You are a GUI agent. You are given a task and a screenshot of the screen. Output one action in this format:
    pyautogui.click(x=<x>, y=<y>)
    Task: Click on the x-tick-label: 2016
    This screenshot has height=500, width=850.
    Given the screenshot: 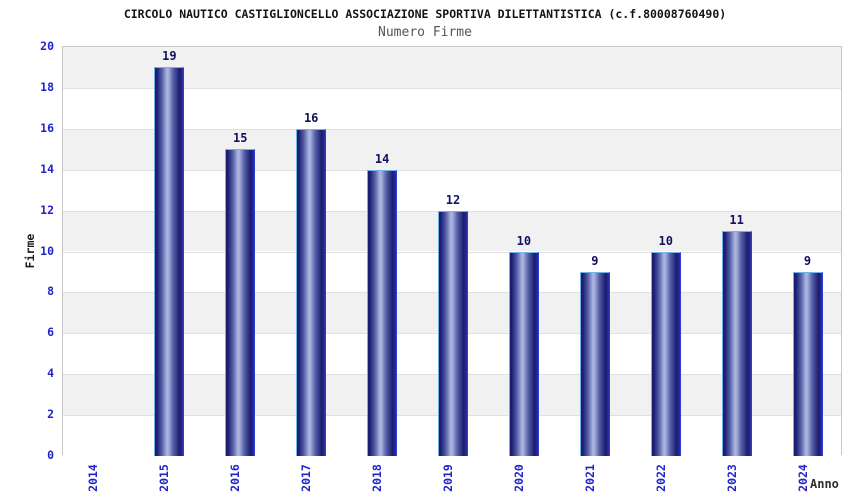 What is the action you would take?
    pyautogui.click(x=235, y=478)
    